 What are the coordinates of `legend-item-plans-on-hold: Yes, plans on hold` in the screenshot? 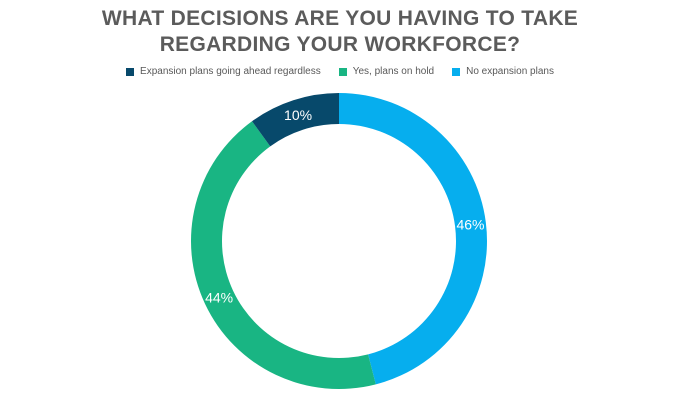 It's located at (386, 71).